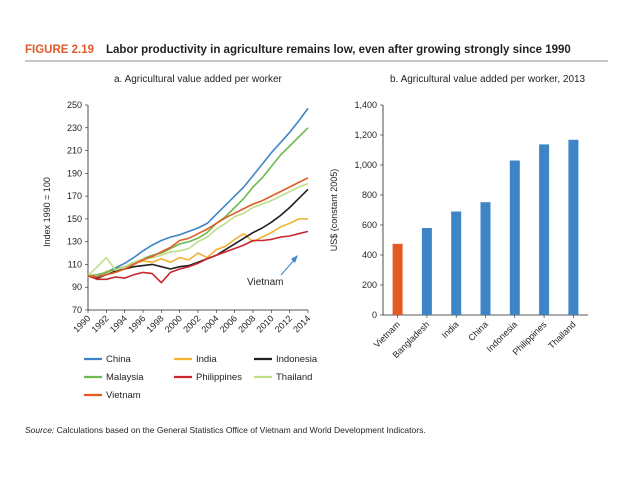  I want to click on legend-label-thailand: Thailand, so click(294, 377).